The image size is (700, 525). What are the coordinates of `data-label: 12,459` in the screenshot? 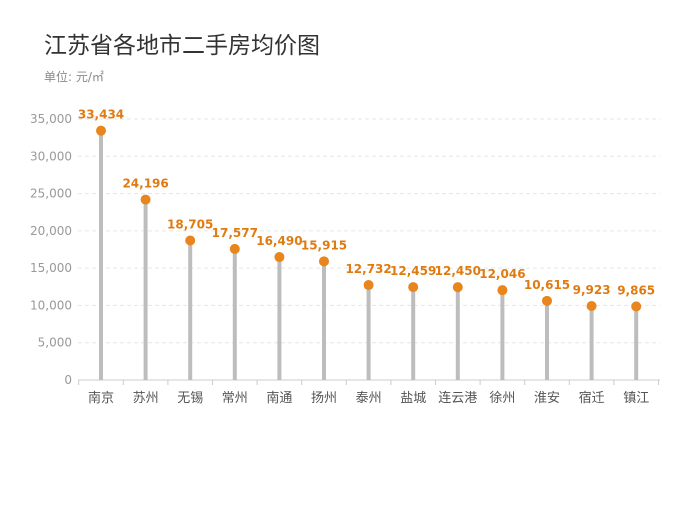 It's located at (413, 271).